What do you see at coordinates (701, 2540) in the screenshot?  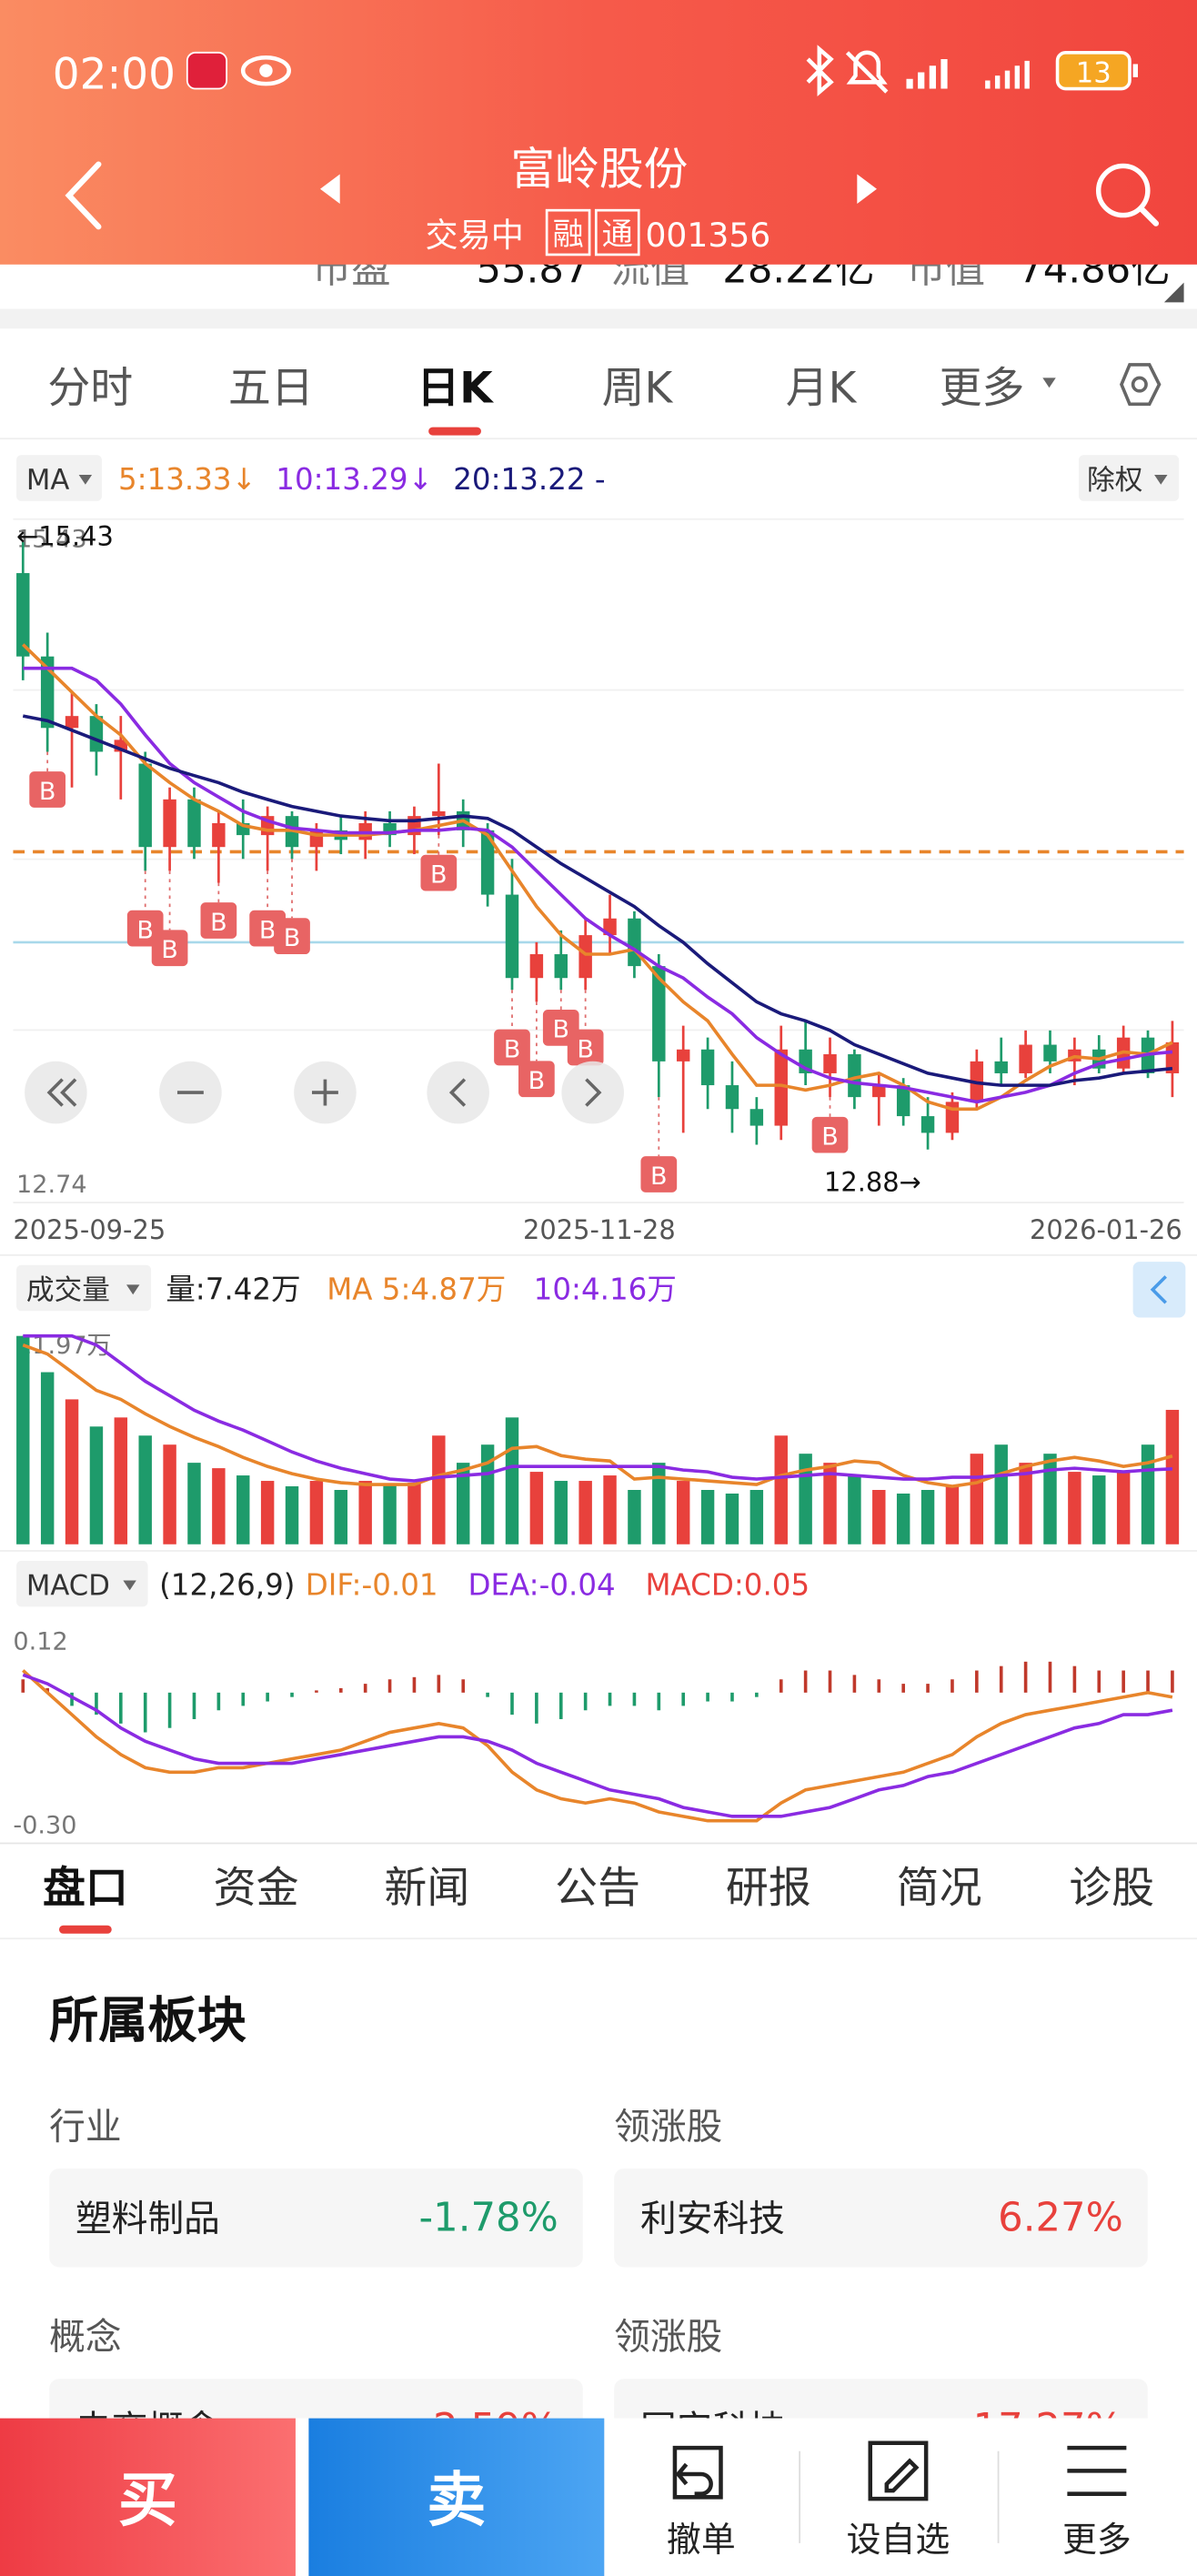 I see `action-label: 撤单` at bounding box center [701, 2540].